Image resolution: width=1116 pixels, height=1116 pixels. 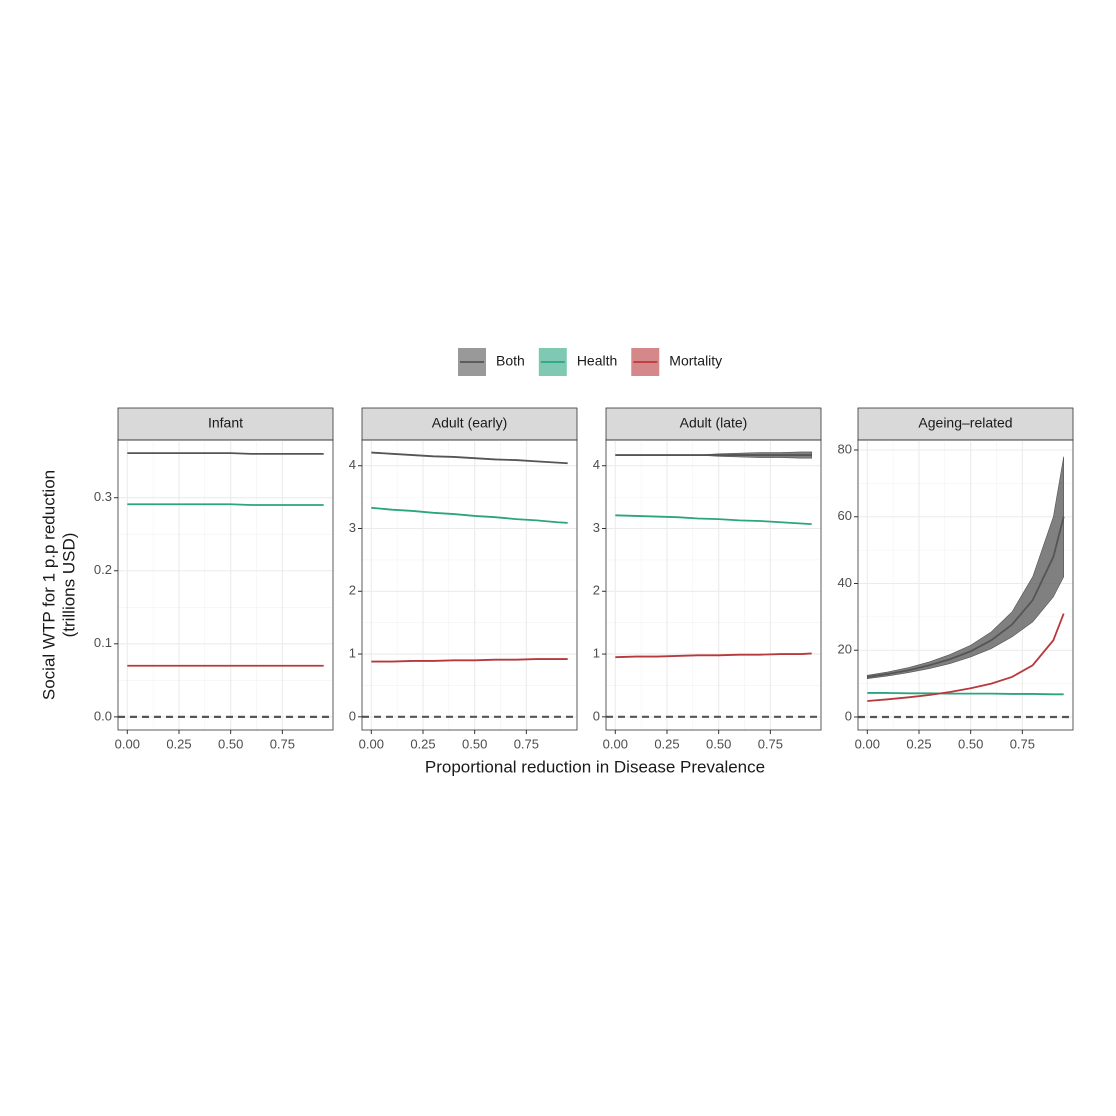 I want to click on strip-label: Adult (late), so click(x=714, y=423).